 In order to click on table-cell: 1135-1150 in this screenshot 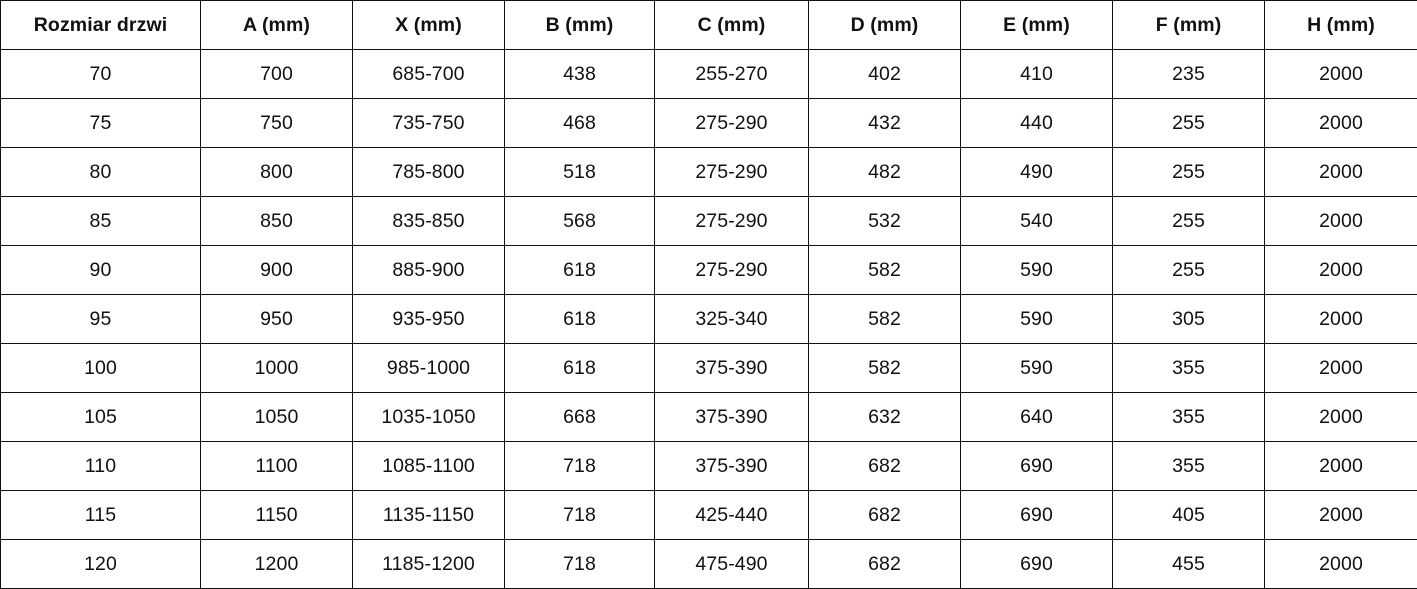, I will do `click(429, 515)`.